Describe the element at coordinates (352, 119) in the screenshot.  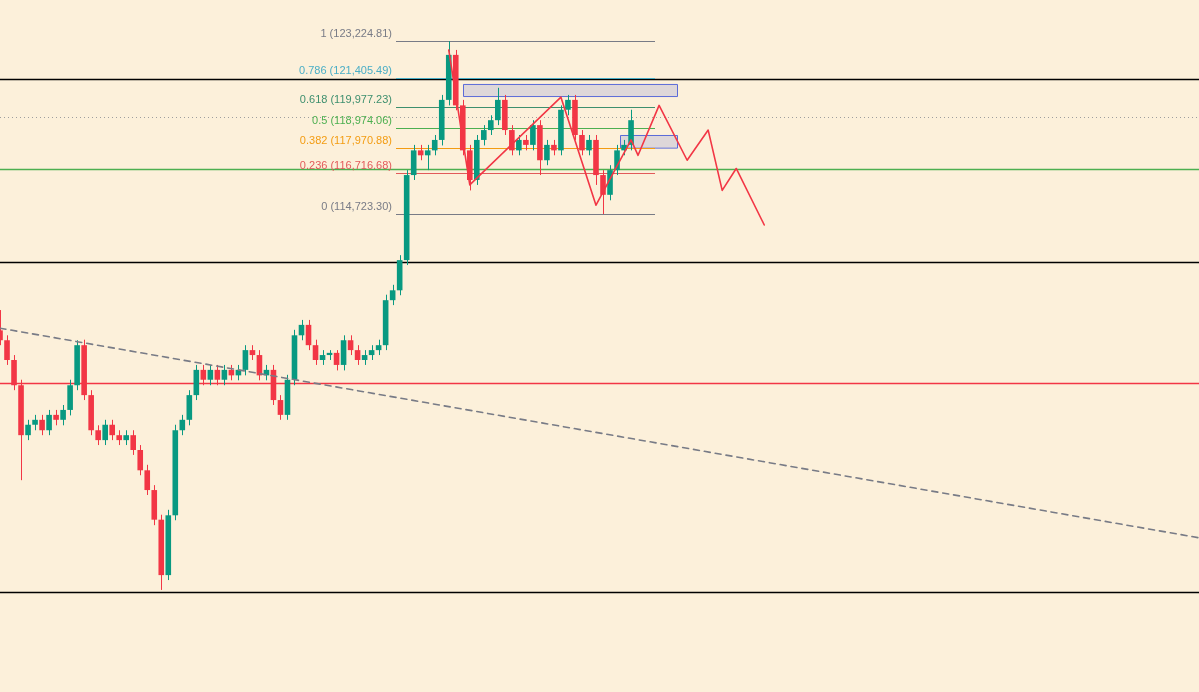
I see `annotation: 0.5 (118,974.06)` at that location.